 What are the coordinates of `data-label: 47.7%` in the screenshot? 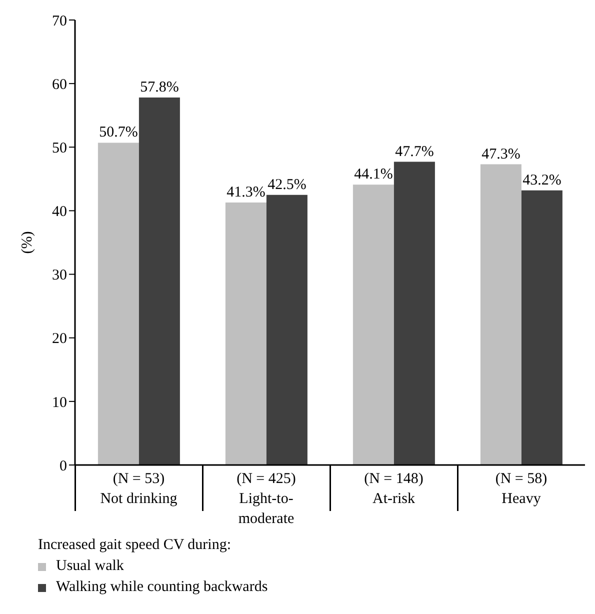 It's located at (414, 152).